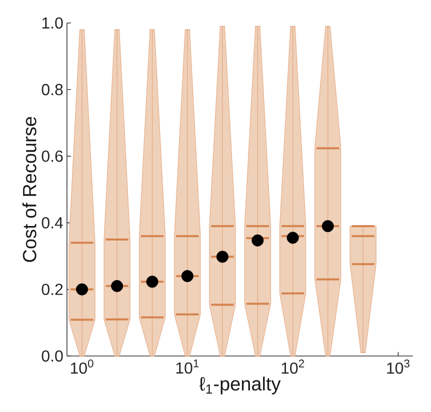 This screenshot has height=412, width=431. What do you see at coordinates (52, 156) in the screenshot?
I see `y-tick-label: 0.6` at bounding box center [52, 156].